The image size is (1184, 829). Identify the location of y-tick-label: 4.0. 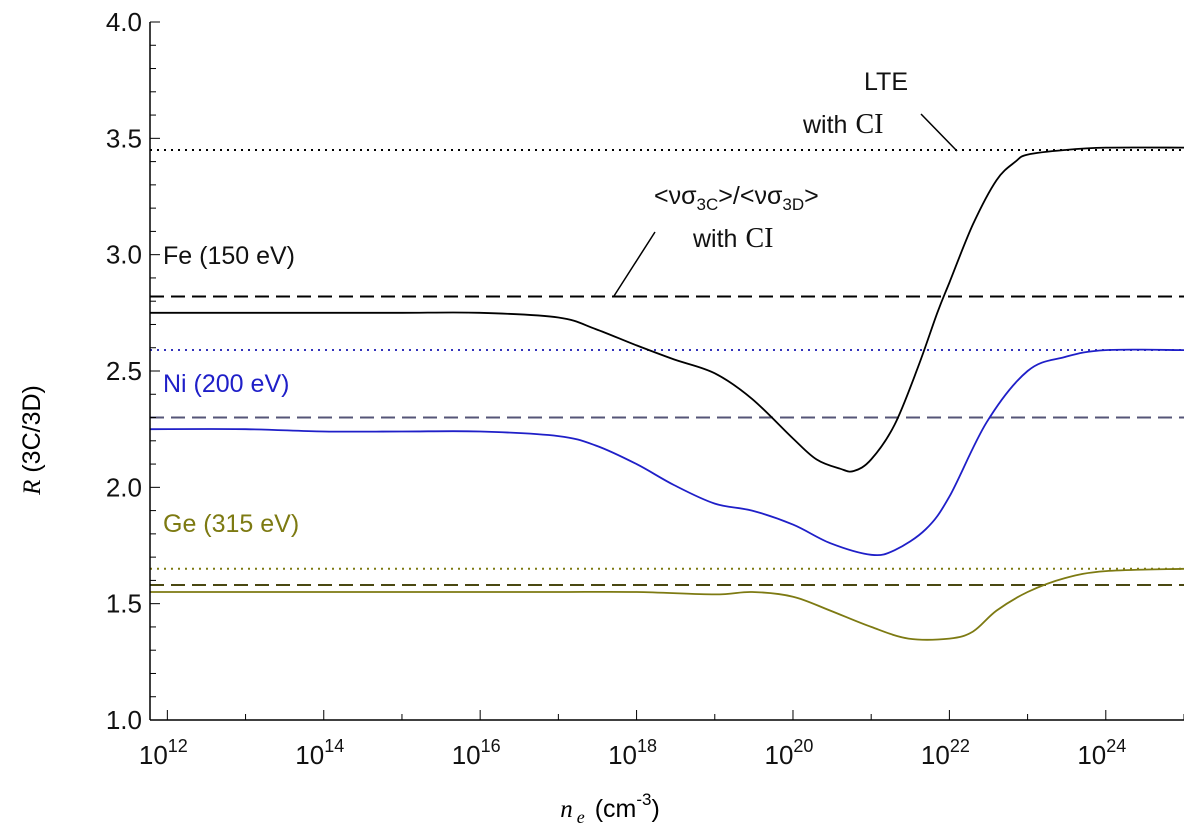
(124, 22).